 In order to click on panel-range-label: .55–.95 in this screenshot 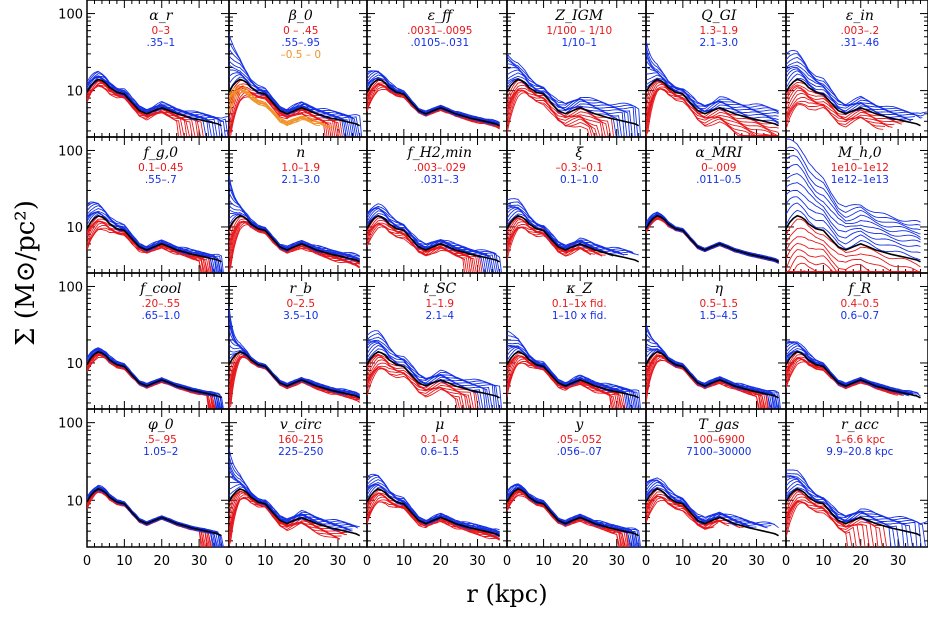, I will do `click(300, 43)`.